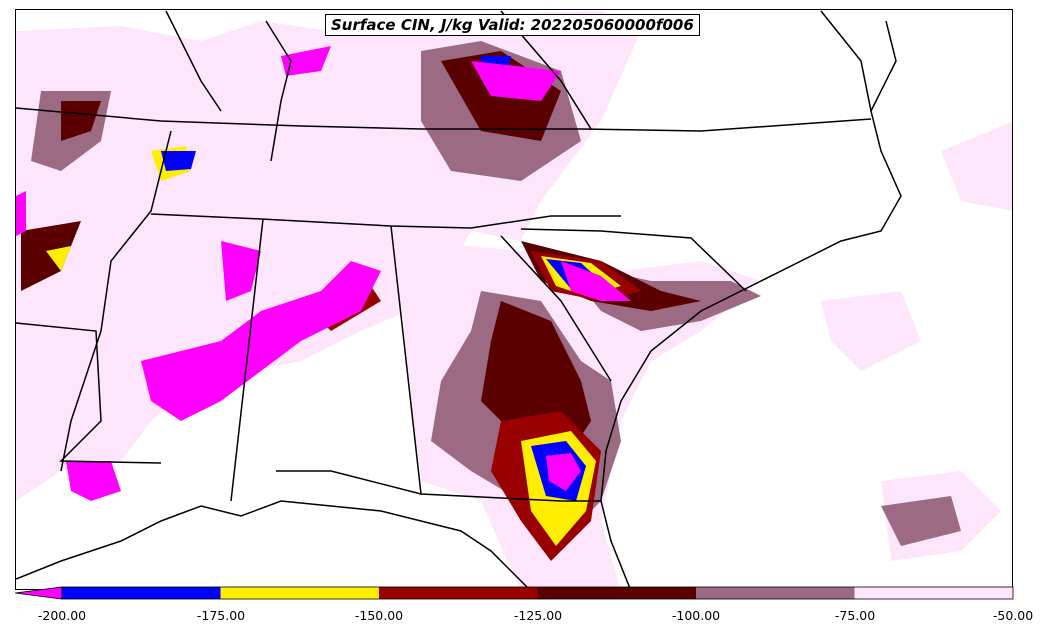  I want to click on colorbar-tick-label: -175.00, so click(221, 615).